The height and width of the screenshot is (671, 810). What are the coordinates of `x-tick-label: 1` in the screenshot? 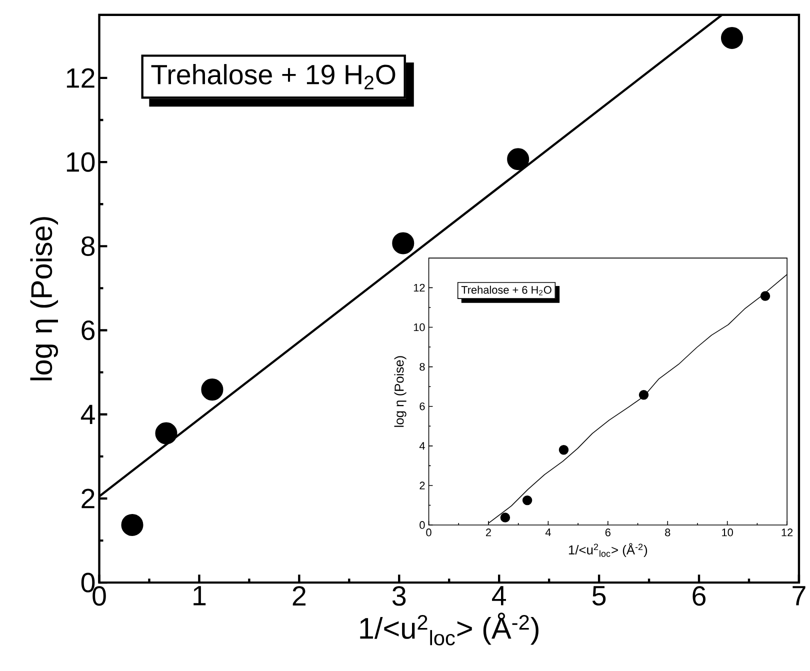 It's located at (200, 596).